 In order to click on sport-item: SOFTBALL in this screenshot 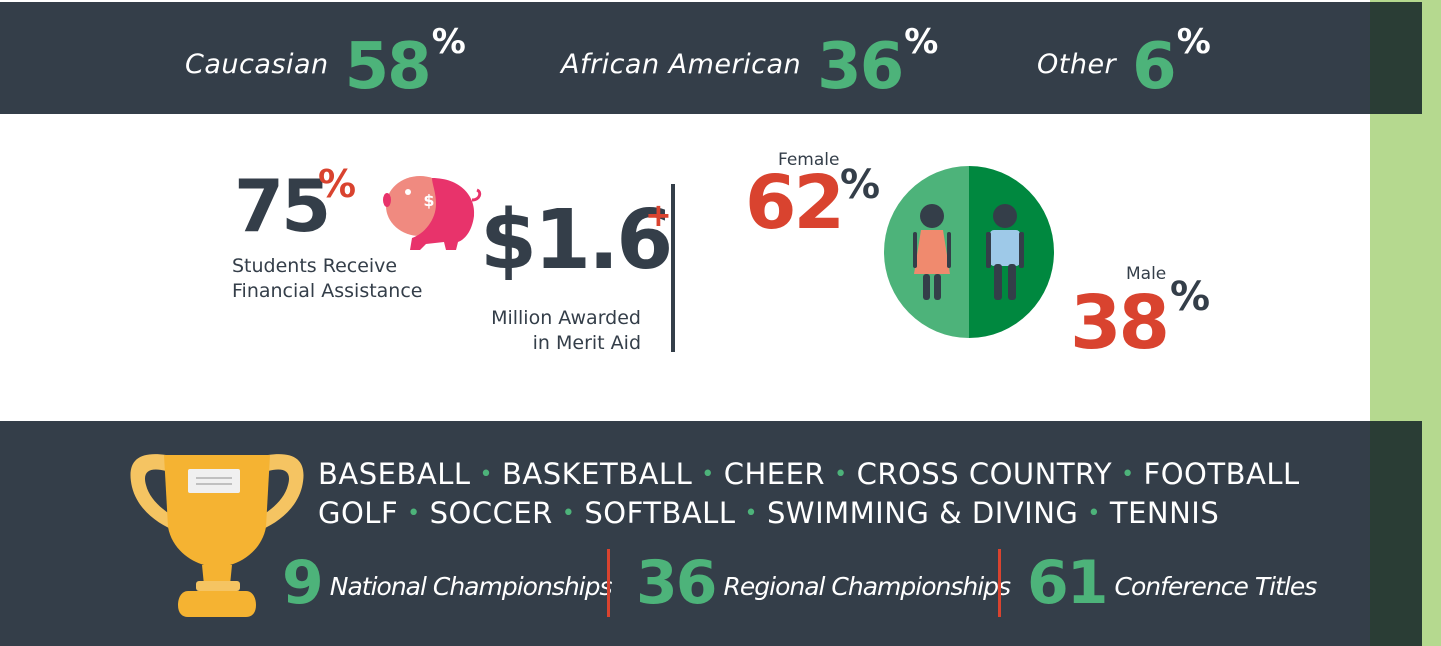, I will do `click(660, 513)`.